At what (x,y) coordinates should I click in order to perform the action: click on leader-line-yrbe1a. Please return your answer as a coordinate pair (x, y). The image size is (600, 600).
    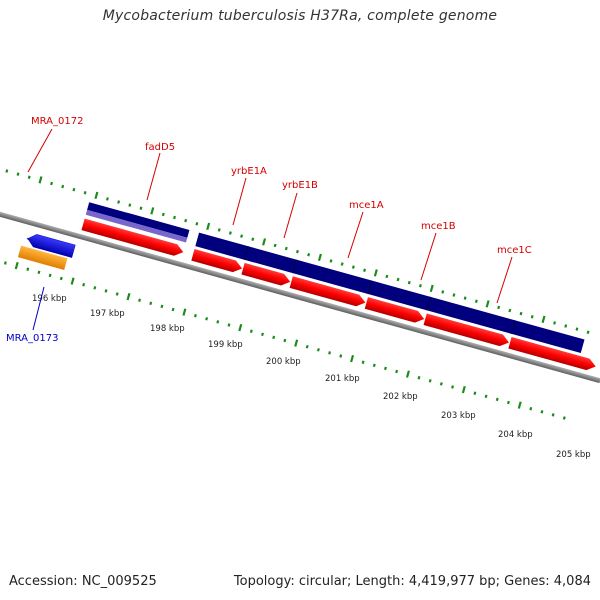
    Looking at the image, I should click on (239, 201).